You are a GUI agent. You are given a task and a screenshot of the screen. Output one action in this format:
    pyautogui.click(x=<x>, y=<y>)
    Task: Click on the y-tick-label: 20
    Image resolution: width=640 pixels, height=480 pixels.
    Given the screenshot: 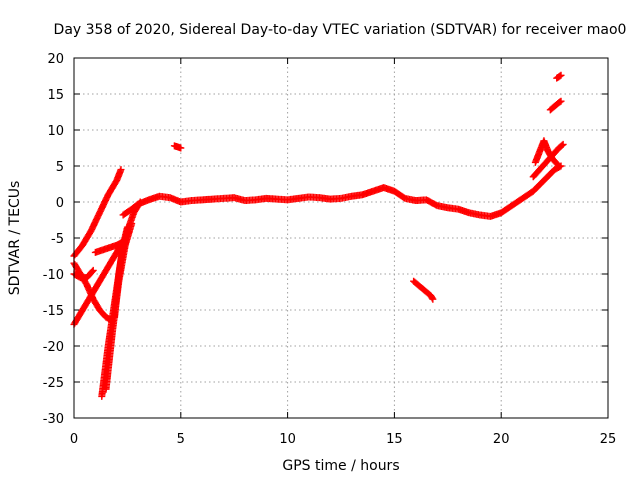 What is the action you would take?
    pyautogui.click(x=55, y=59)
    